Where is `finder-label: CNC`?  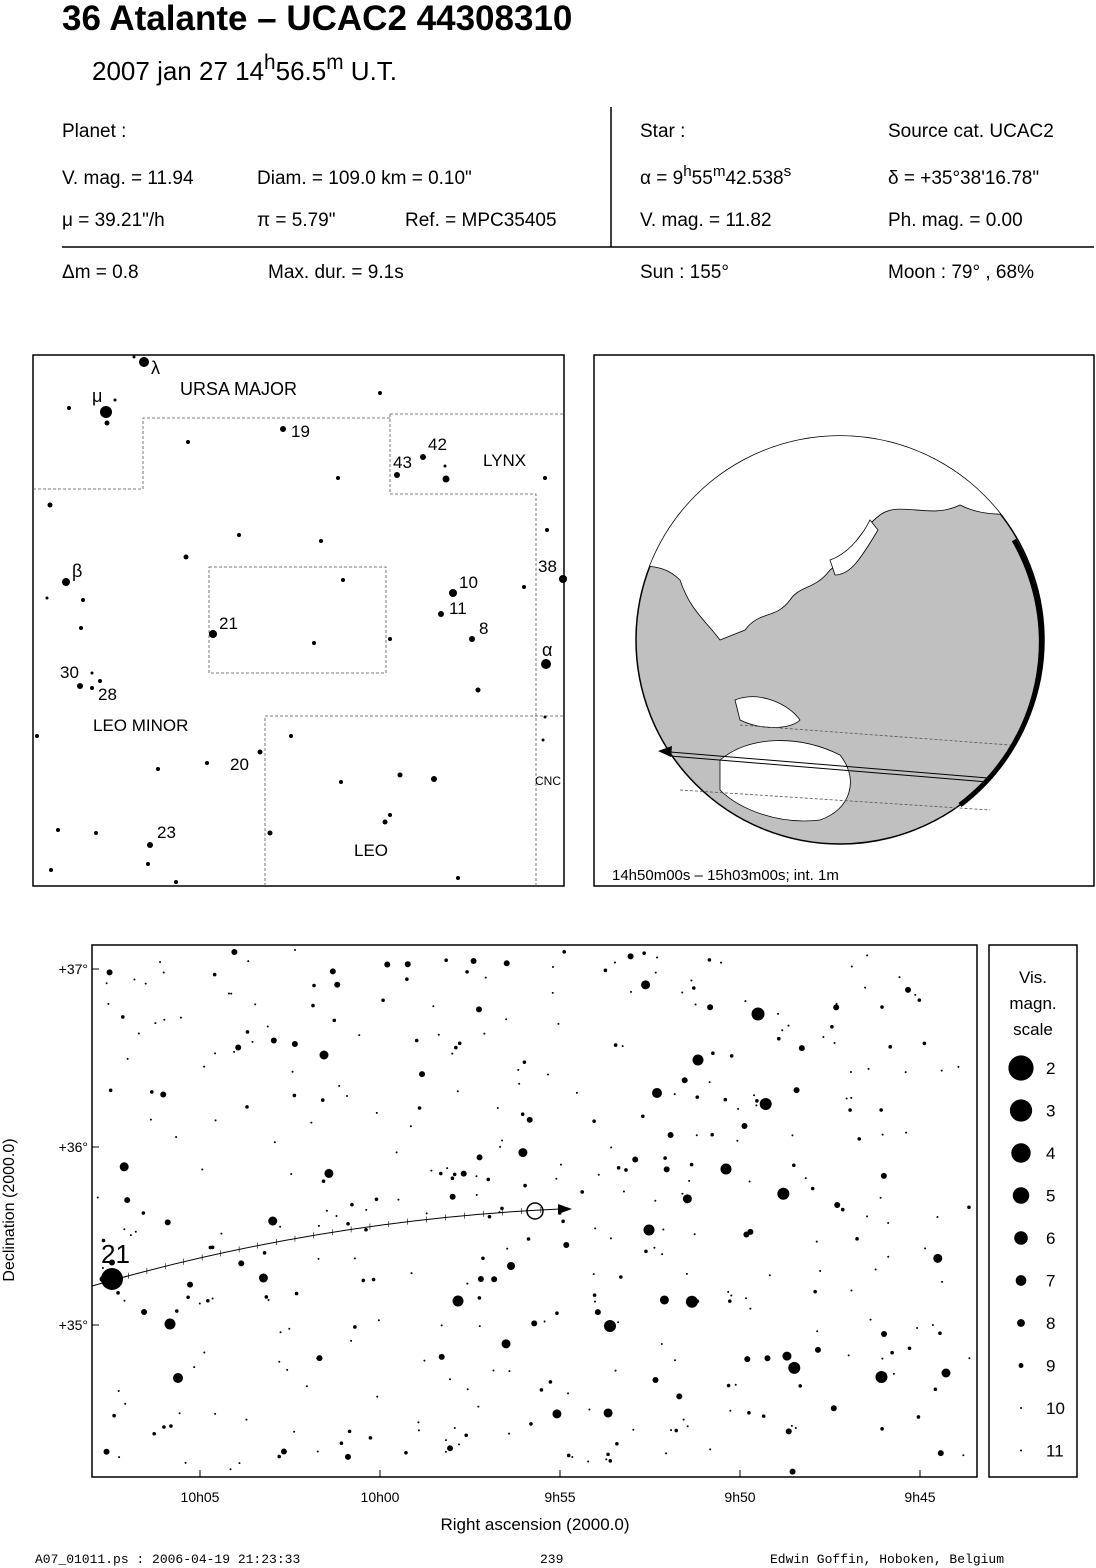
finder-label: CNC is located at coordinates (548, 781).